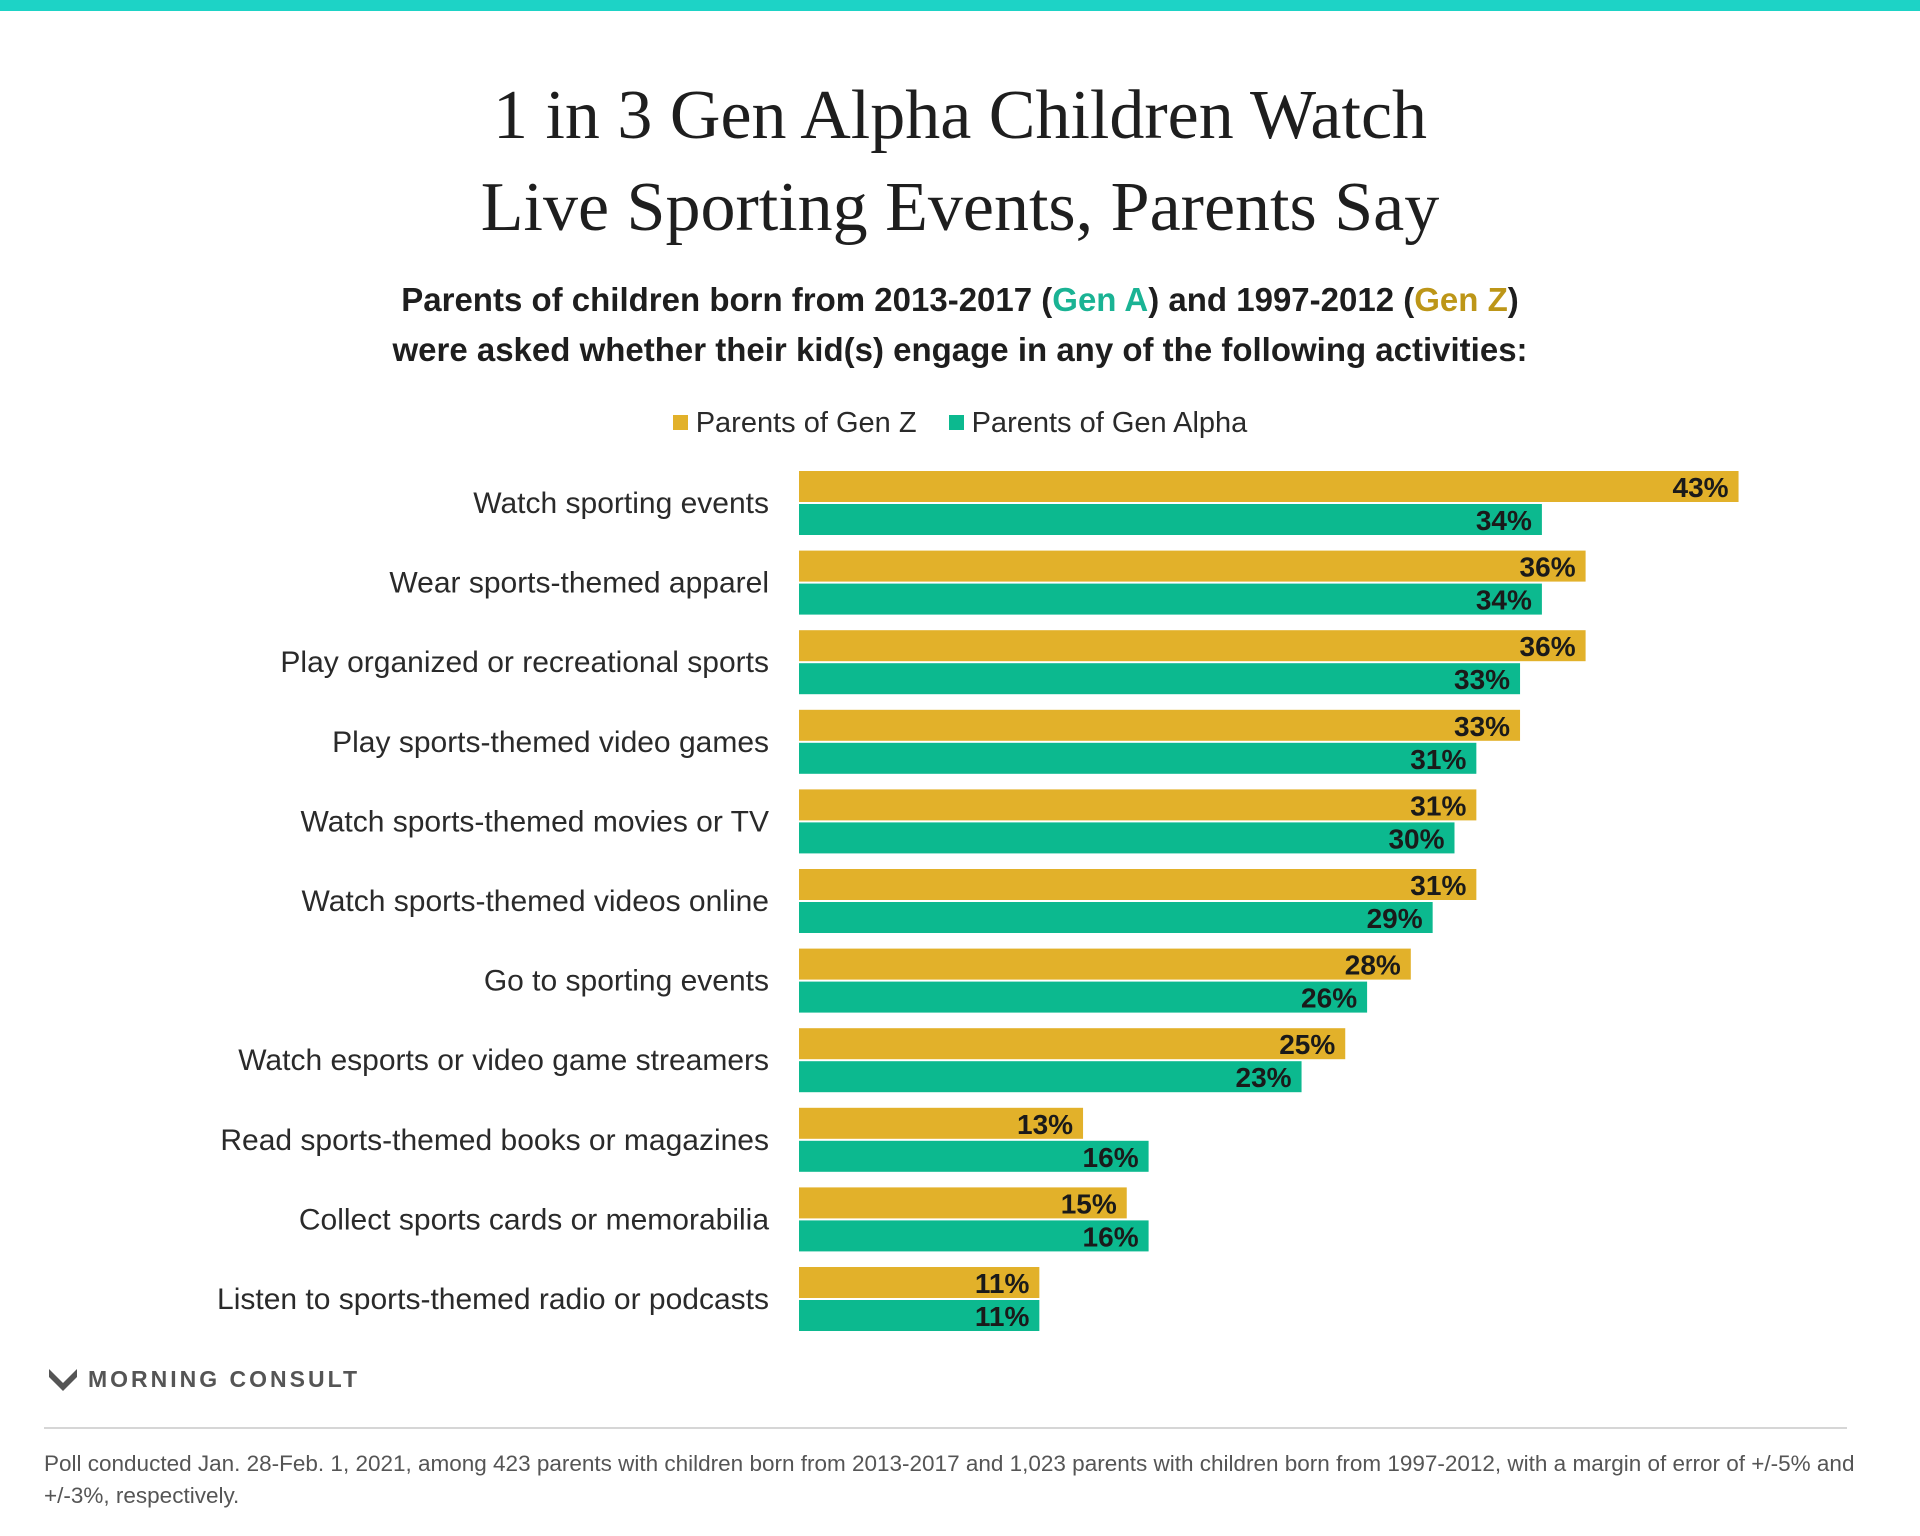  I want to click on category-label: Watch sports-themed videos online, so click(535, 901).